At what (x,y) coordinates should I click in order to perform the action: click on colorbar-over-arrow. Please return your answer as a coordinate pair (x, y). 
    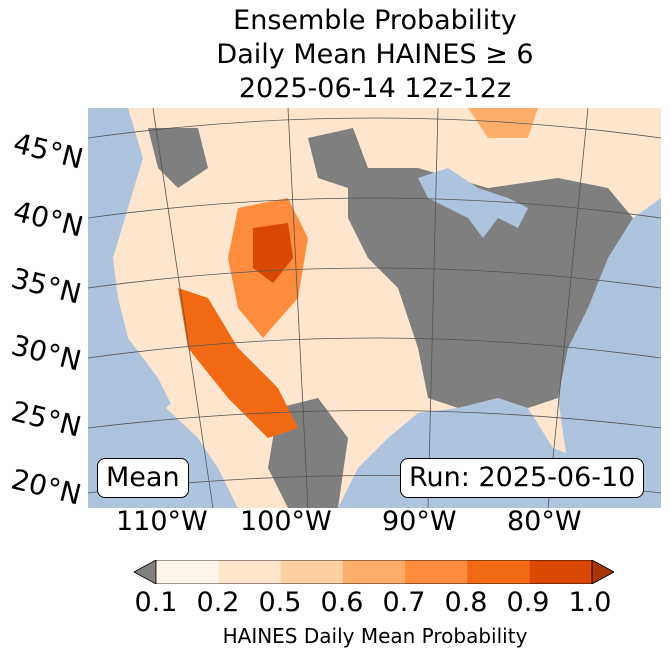
    Looking at the image, I should click on (602, 572).